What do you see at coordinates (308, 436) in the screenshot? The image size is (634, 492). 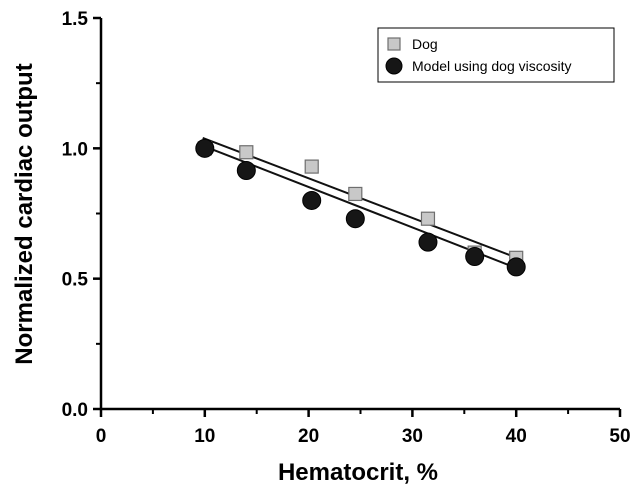 I see `x-tick-label: 20` at bounding box center [308, 436].